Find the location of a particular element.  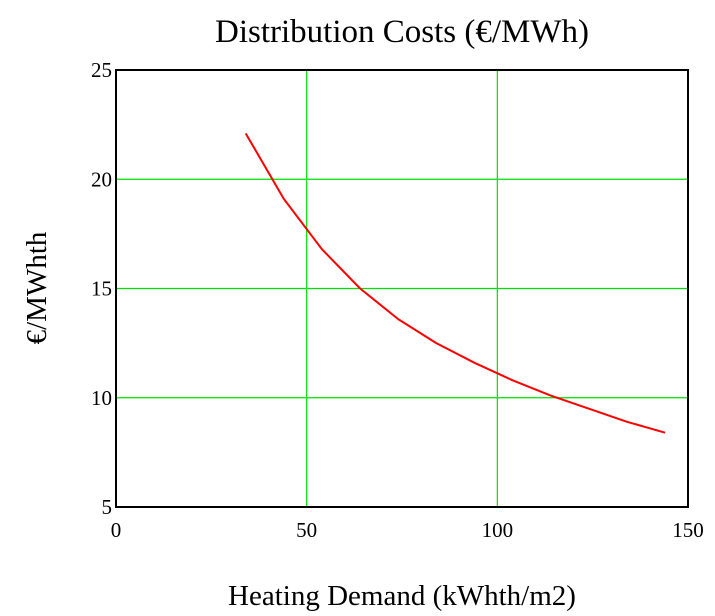

x-tick-label-100: 100 is located at coordinates (498, 530).